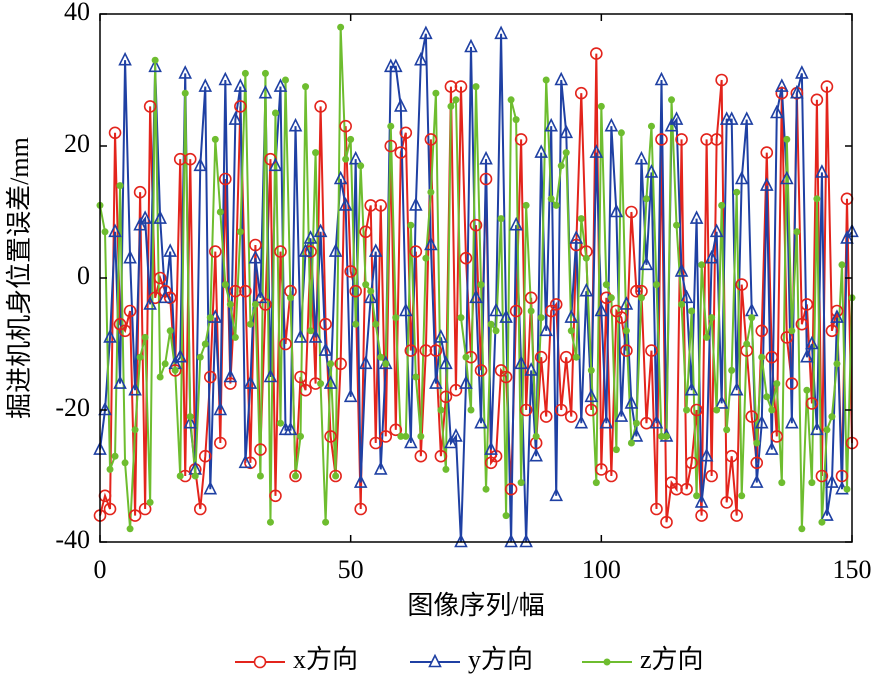  What do you see at coordinates (601, 569) in the screenshot?
I see `x-tick-label: 100` at bounding box center [601, 569].